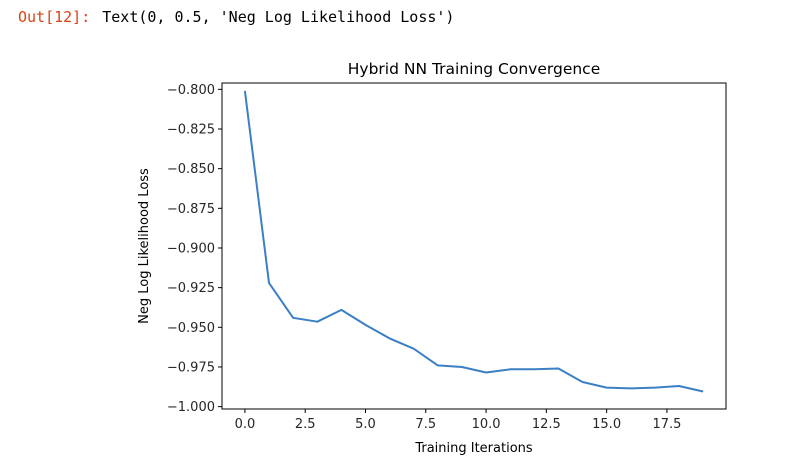  I want to click on y-tick-label: −0.950, so click(191, 328).